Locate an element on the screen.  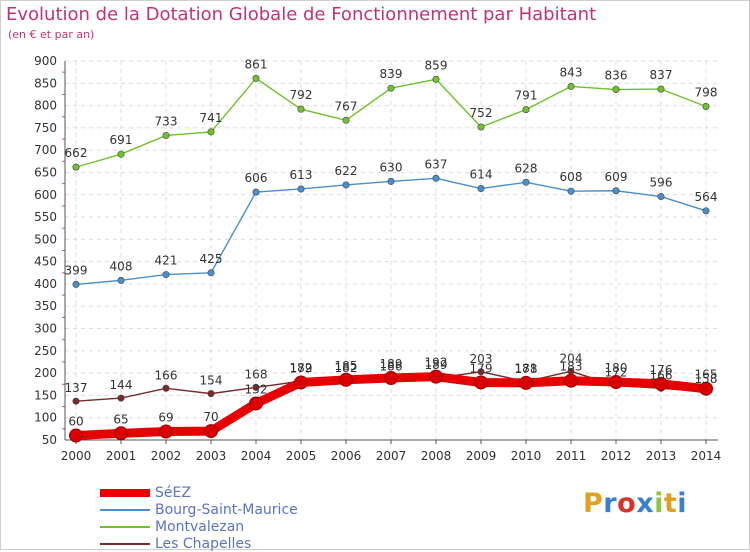
data-label-s-ez: 176 is located at coordinates (661, 370).